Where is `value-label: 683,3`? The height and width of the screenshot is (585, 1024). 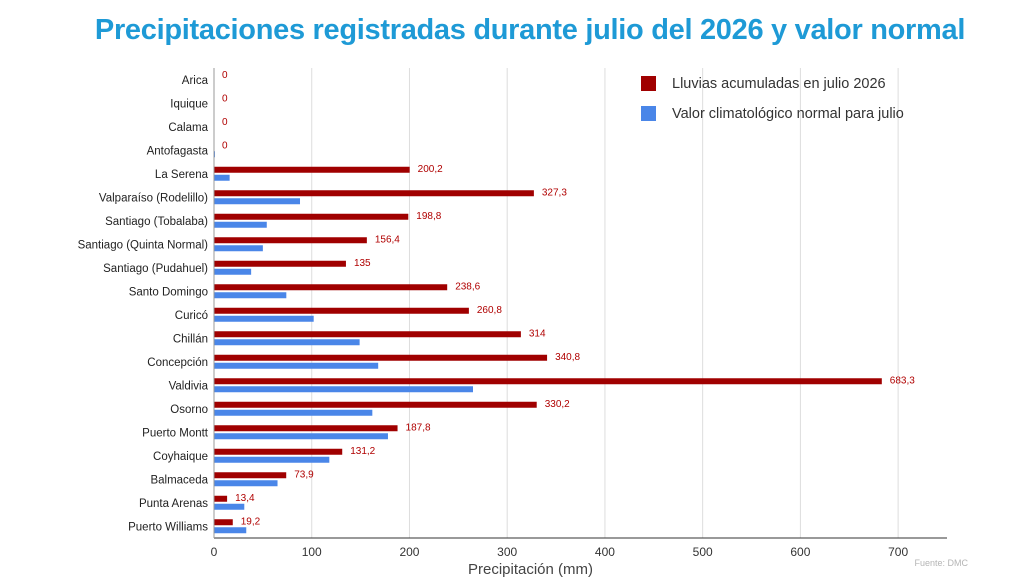
value-label: 683,3 is located at coordinates (902, 380).